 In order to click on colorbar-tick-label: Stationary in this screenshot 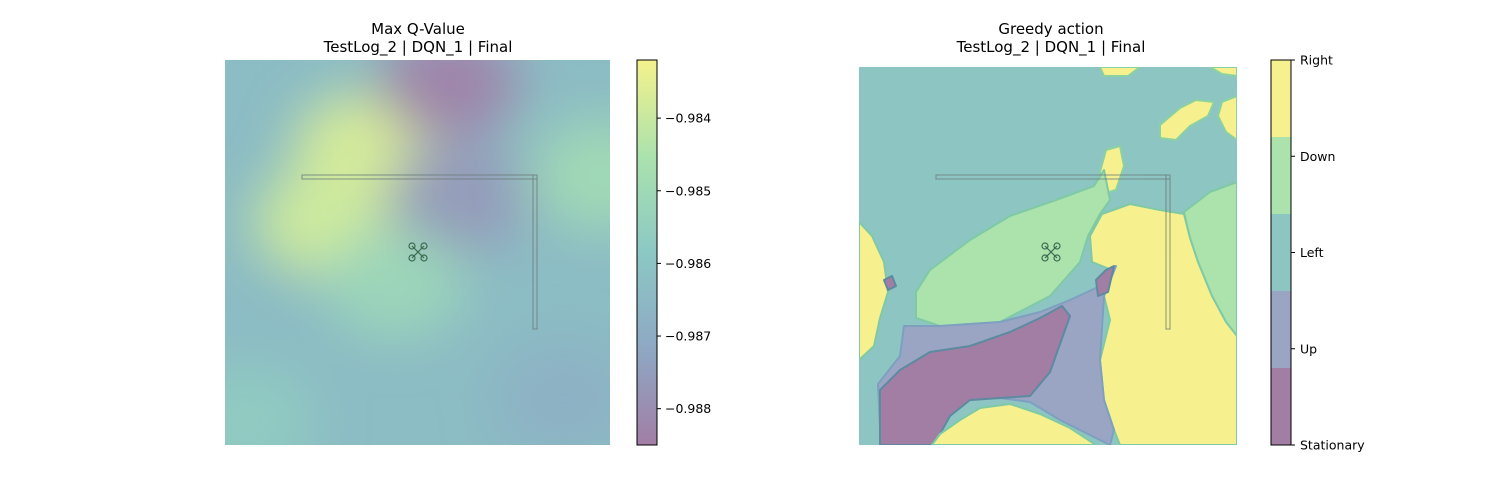, I will do `click(1332, 445)`.